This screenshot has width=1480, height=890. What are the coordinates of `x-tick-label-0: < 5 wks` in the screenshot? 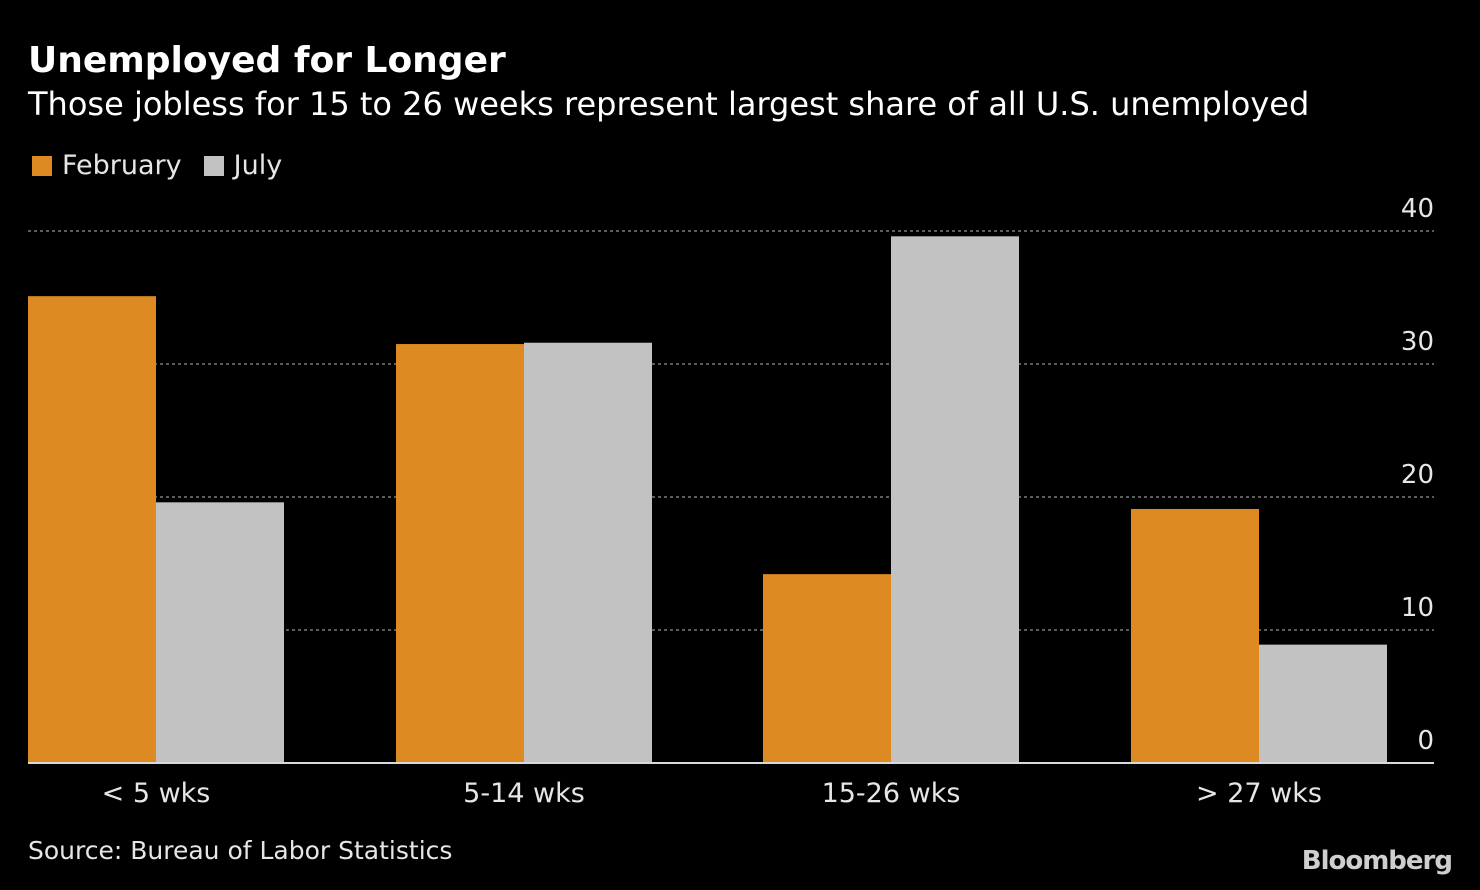 It's located at (156, 793).